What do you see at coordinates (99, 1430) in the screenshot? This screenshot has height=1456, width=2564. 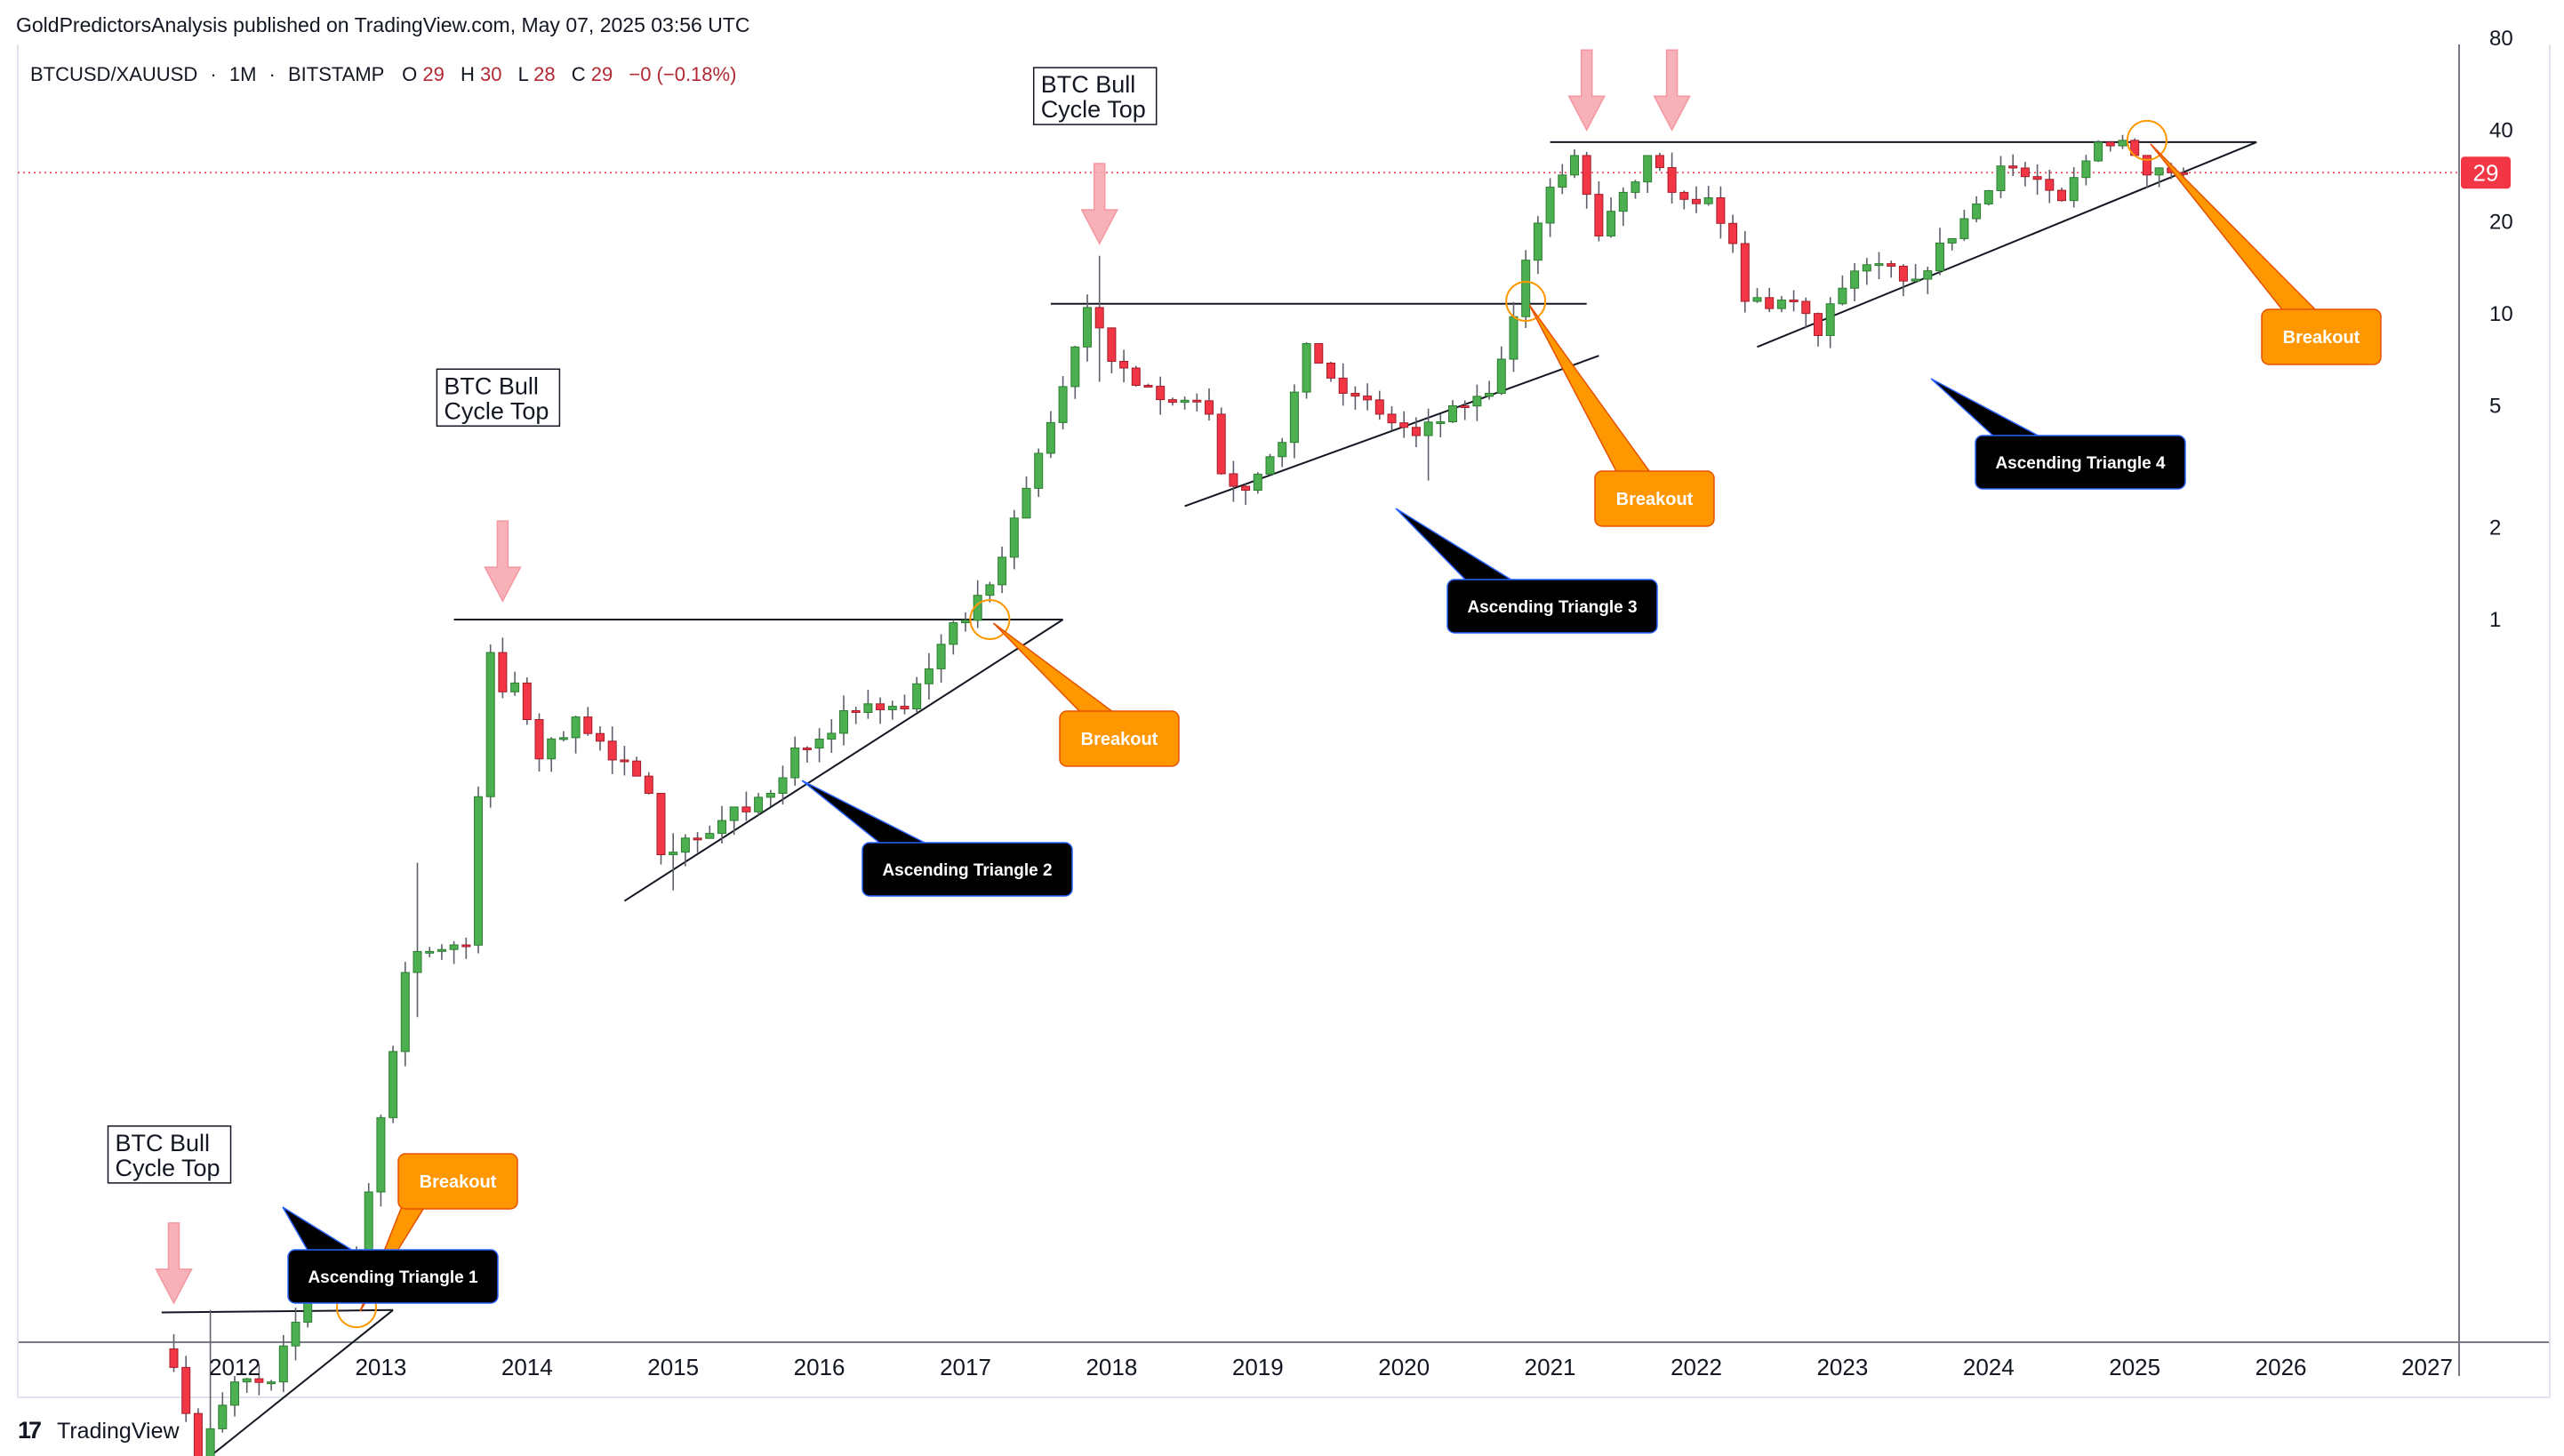 I see `tradingview-logo: 17 TradingView` at bounding box center [99, 1430].